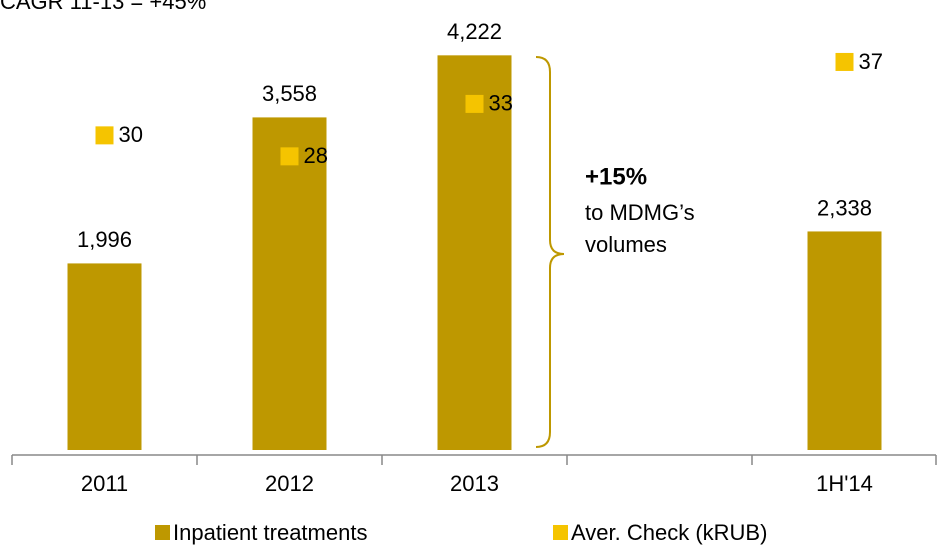  I want to click on chart-title: CAGR 11-13 = +45%, so click(103, 7).